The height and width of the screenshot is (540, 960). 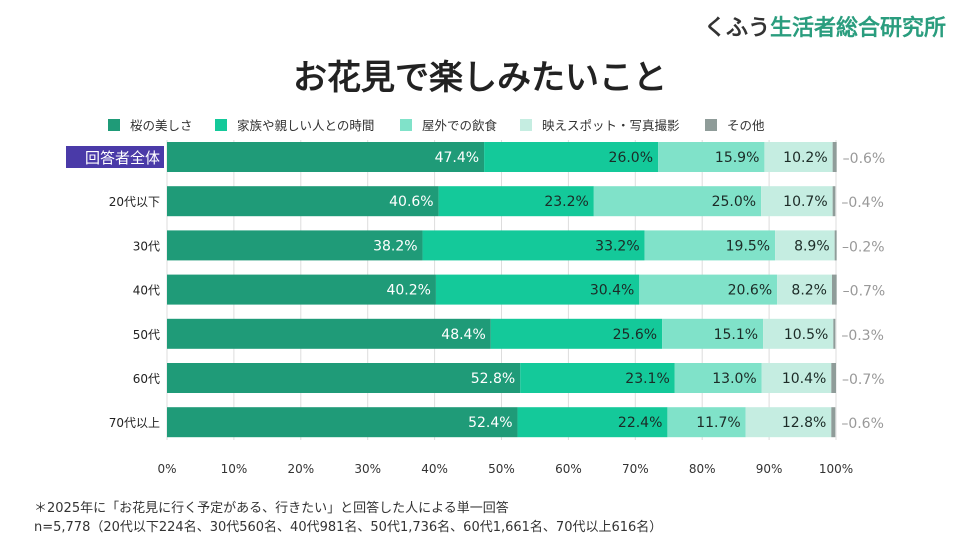 What do you see at coordinates (736, 335) in the screenshot?
I see `data-label: 15.1%` at bounding box center [736, 335].